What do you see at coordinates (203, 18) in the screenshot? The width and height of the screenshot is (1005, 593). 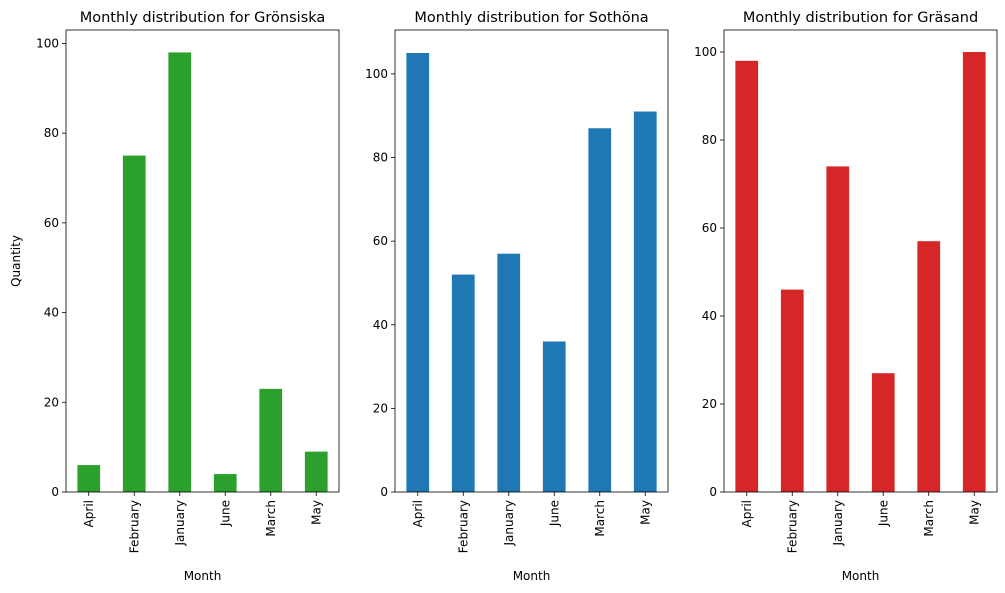 I see `chart-title: Monthly distribution for Grönsiska` at bounding box center [203, 18].